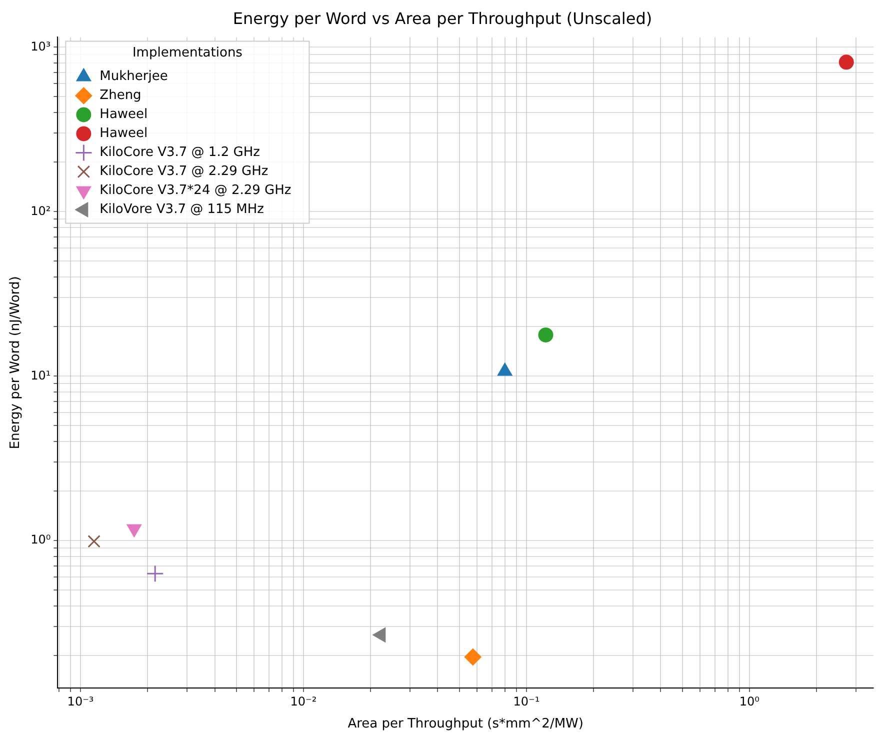 The width and height of the screenshot is (883, 740). I want to click on x-tick-label: 10⁻³, so click(80, 701).